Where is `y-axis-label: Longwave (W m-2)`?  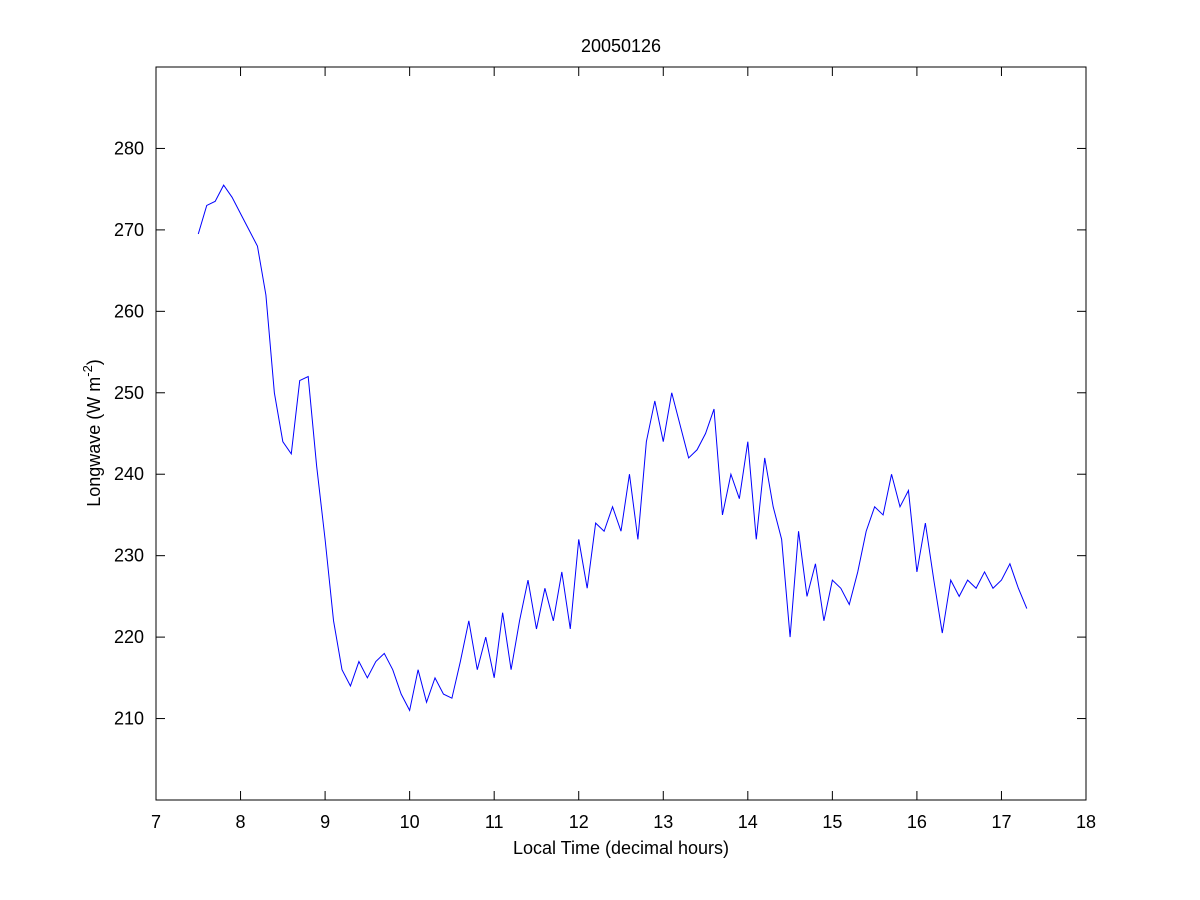
y-axis-label: Longwave (W m-2) is located at coordinates (92, 433).